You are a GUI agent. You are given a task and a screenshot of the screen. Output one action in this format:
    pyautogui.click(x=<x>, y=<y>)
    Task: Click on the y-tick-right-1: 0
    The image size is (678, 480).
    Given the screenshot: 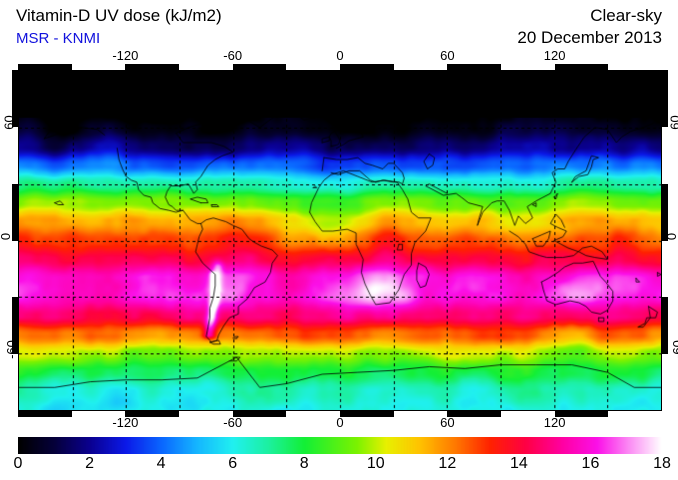 What is the action you would take?
    pyautogui.click(x=671, y=236)
    